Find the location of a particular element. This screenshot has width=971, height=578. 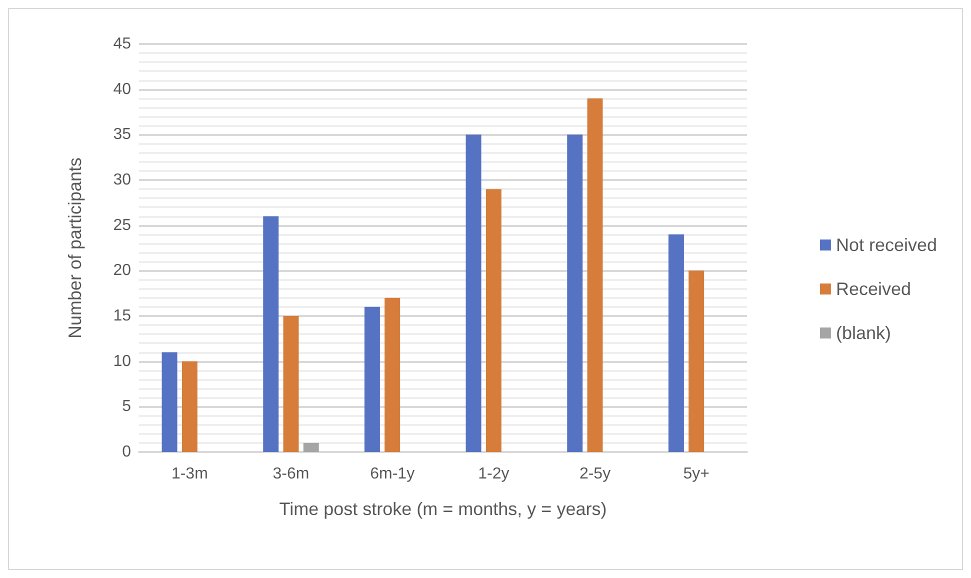

y-tick-label: 5 is located at coordinates (127, 407).